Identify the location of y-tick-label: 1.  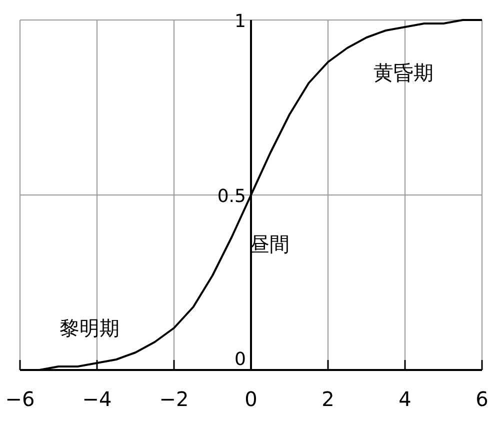
(240, 21).